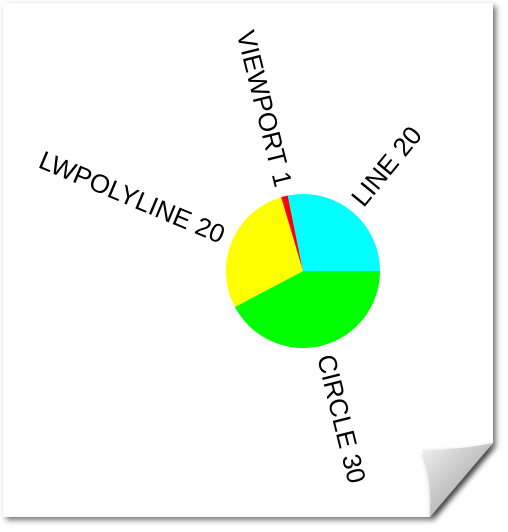 Image resolution: width=508 pixels, height=532 pixels. Describe the element at coordinates (337, 401) in the screenshot. I see `slice-label: CIRCLE` at that location.